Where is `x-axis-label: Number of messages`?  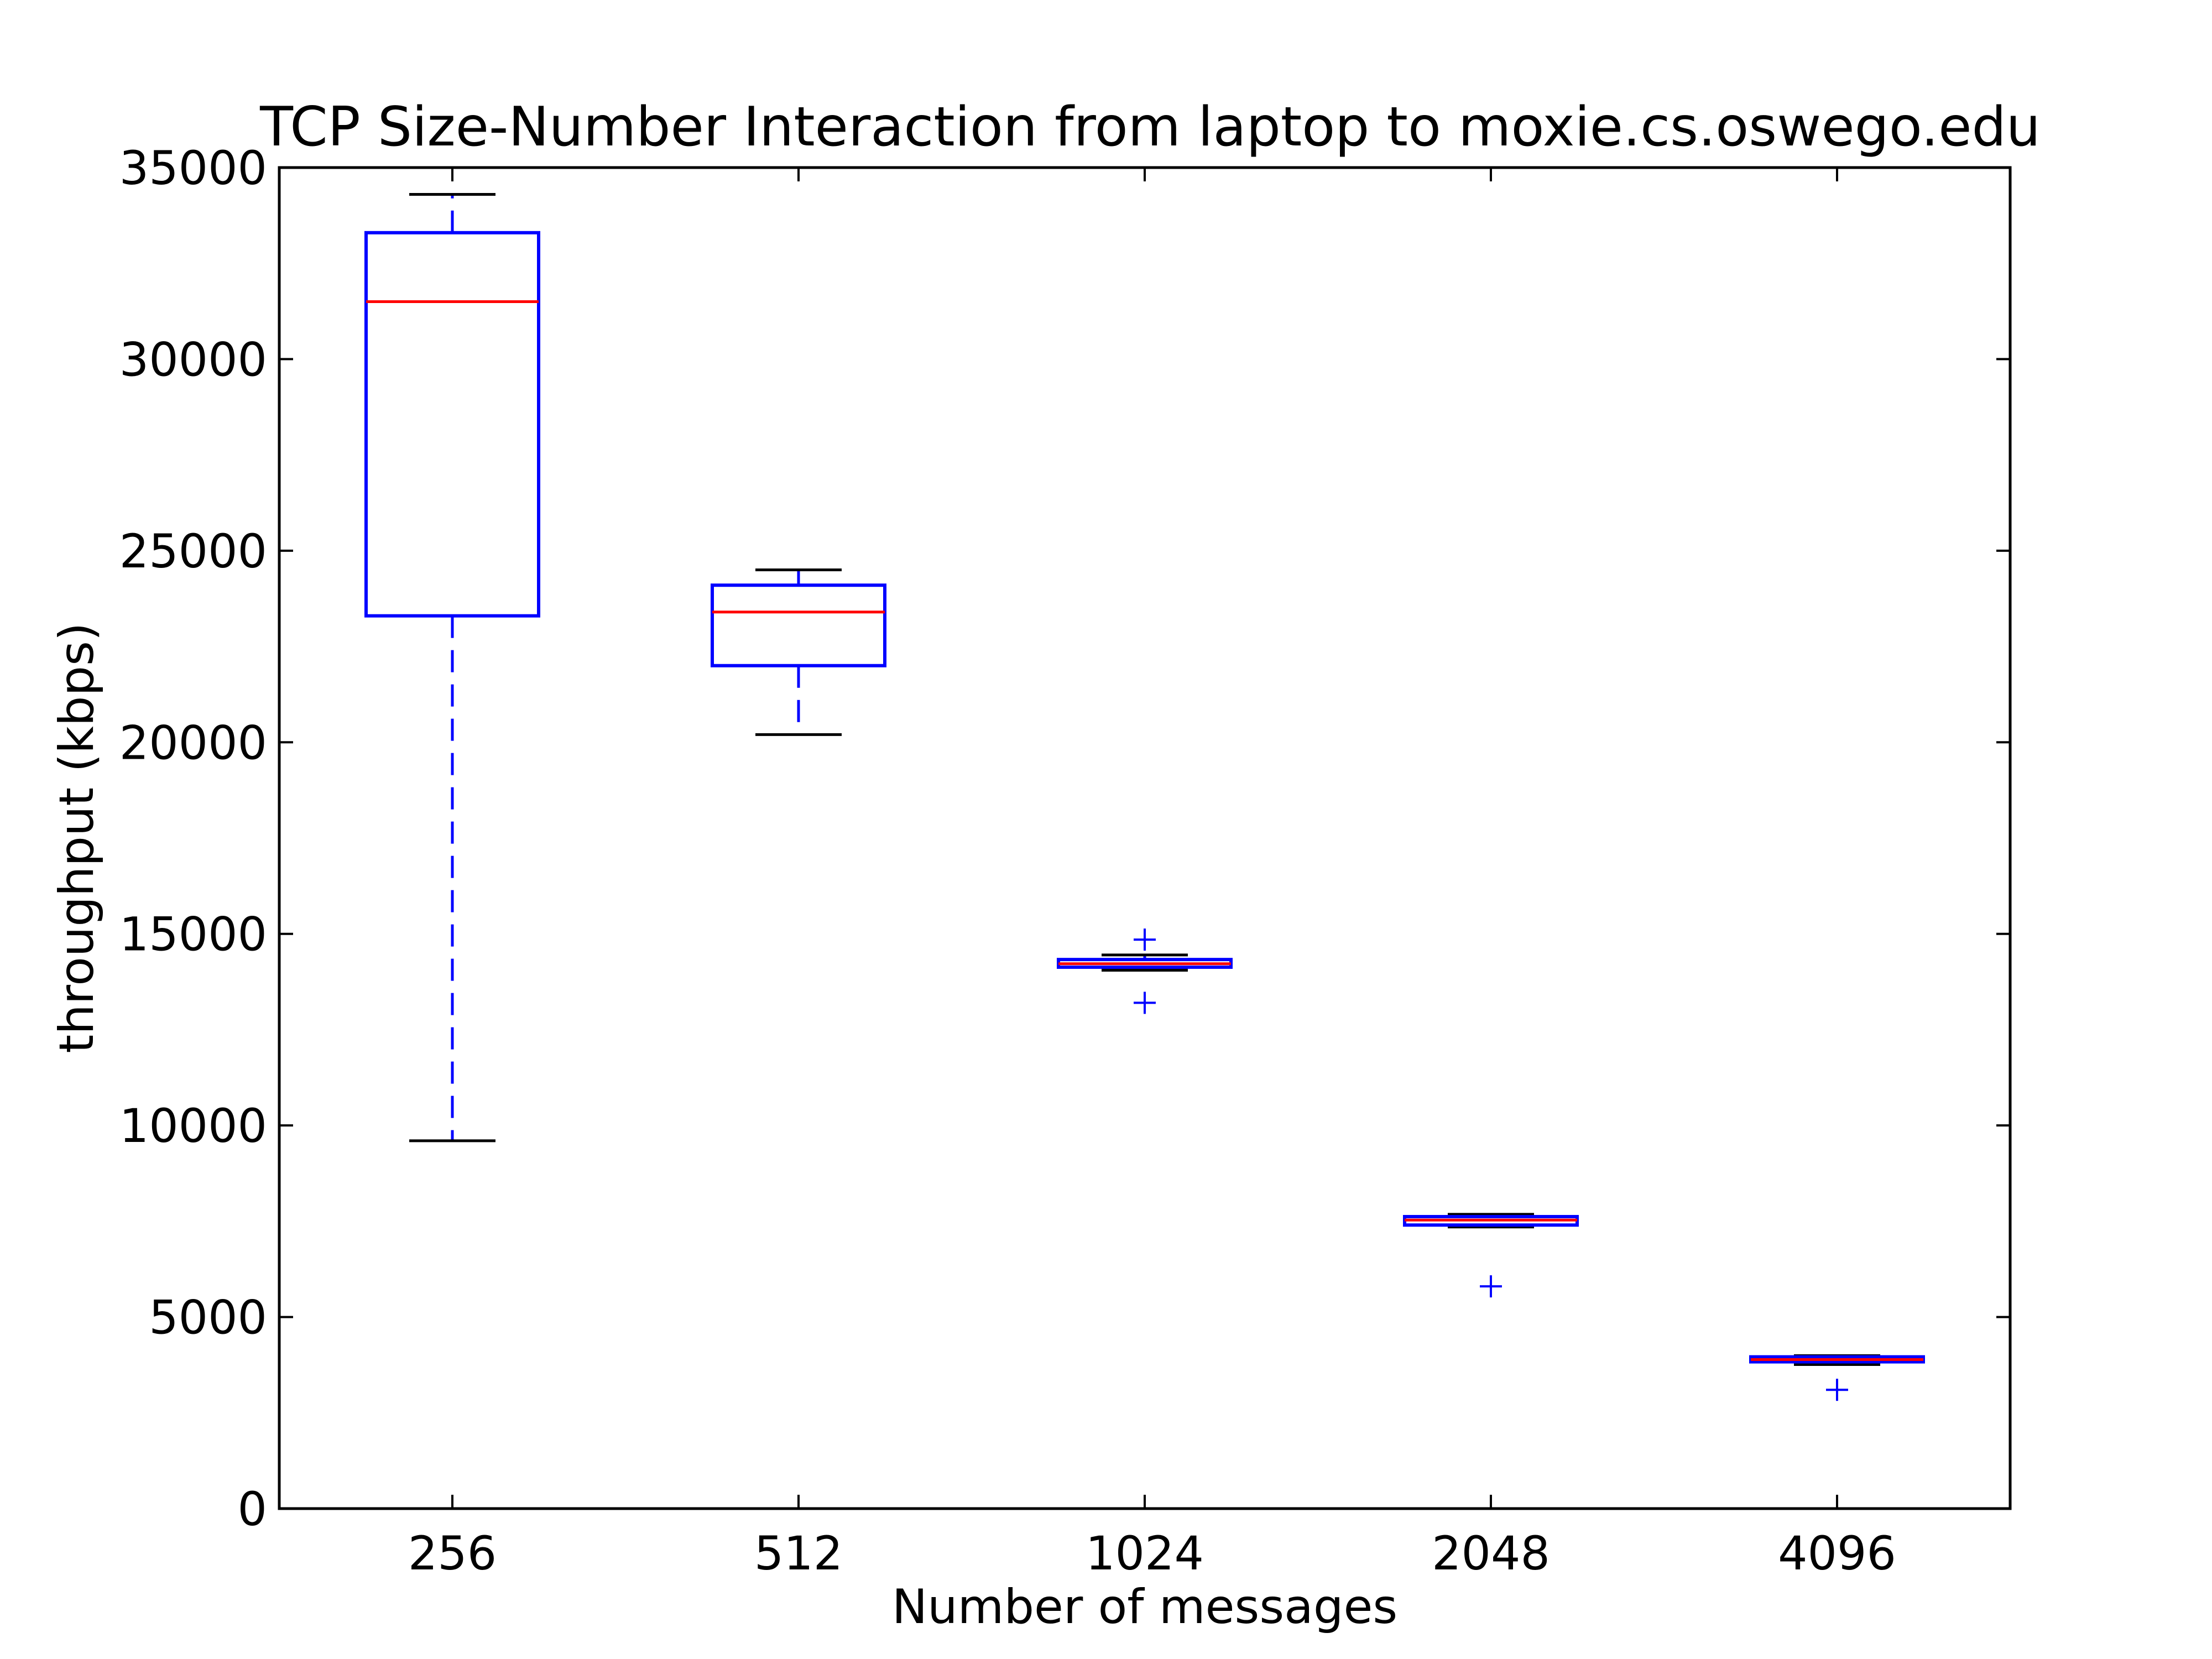
x-axis-label: Number of messages is located at coordinates (1145, 1607).